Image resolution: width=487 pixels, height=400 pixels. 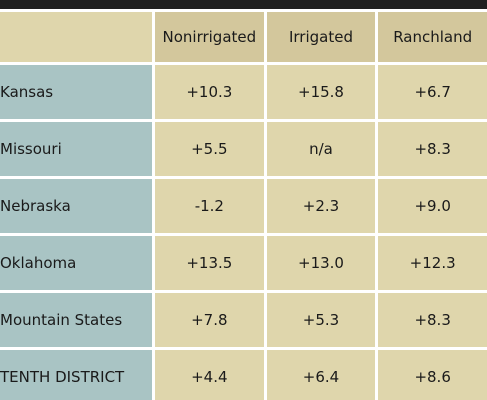 I want to click on cell-nonirrigated: +7.8, so click(x=209, y=320).